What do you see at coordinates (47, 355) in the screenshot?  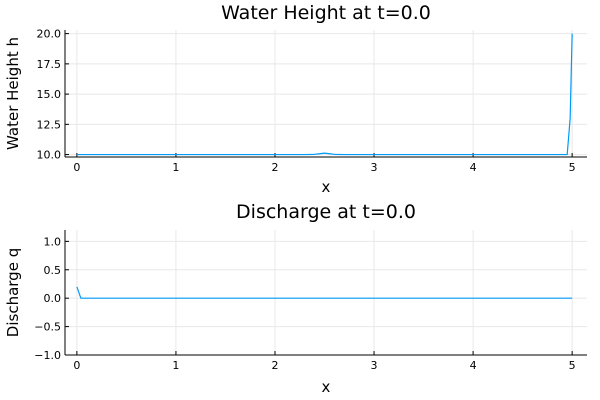 I see `discharge-y-tick-label-0: −1.0` at bounding box center [47, 355].